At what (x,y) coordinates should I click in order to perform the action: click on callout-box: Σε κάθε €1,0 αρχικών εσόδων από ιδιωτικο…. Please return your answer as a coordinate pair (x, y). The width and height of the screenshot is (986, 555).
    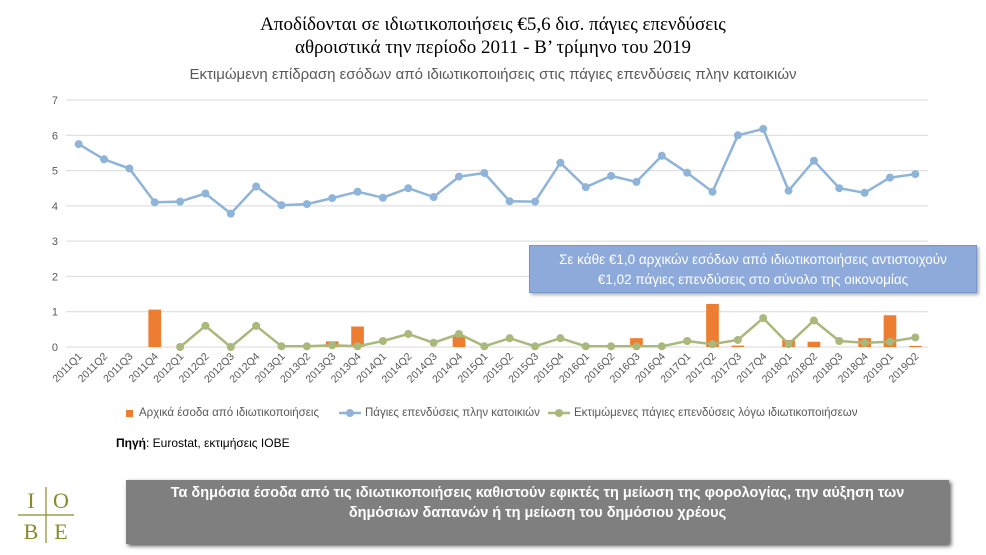
    Looking at the image, I should click on (753, 269).